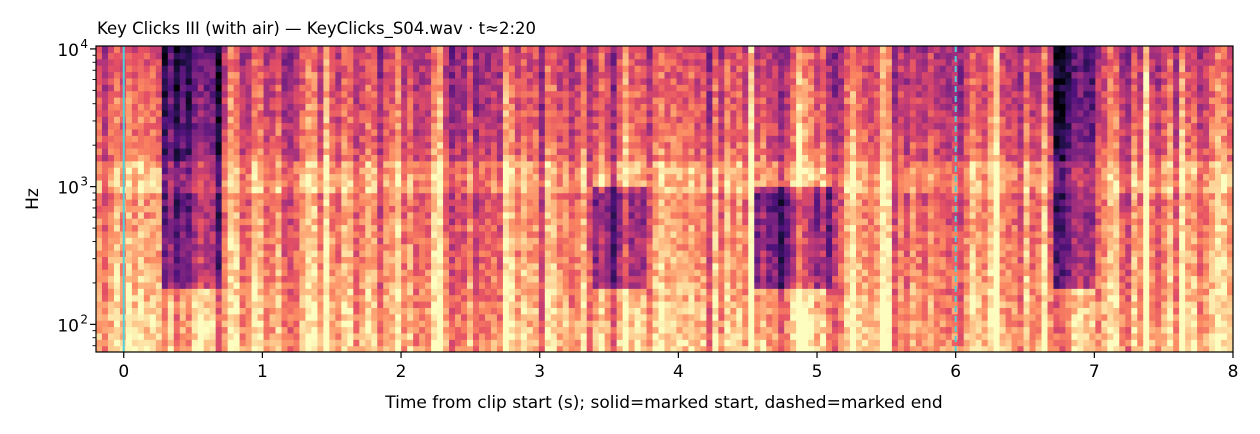 Image resolution: width=1260 pixels, height=434 pixels. I want to click on x-tick-label: 2, so click(401, 372).